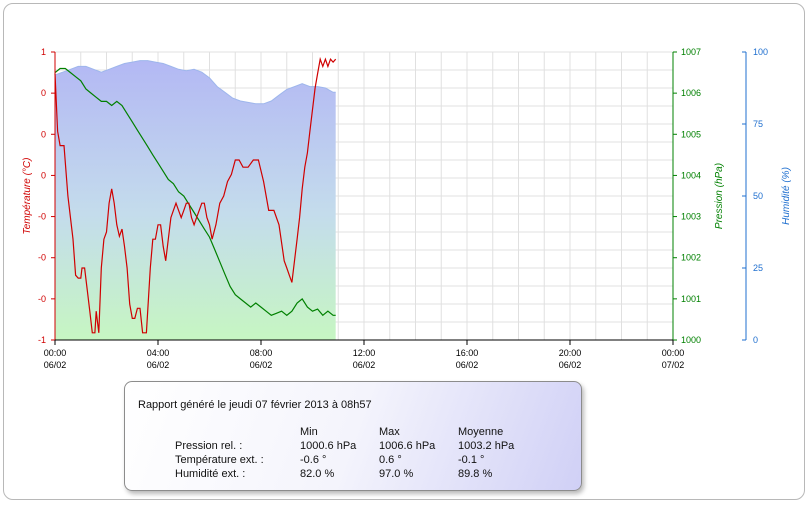  I want to click on pressure-tick-label: 1000, so click(691, 340).